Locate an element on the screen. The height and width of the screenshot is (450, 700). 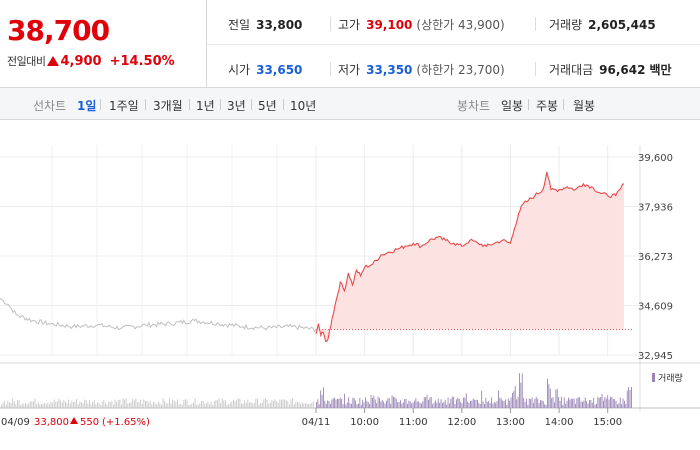
tab-divider is located at coordinates (528, 104).